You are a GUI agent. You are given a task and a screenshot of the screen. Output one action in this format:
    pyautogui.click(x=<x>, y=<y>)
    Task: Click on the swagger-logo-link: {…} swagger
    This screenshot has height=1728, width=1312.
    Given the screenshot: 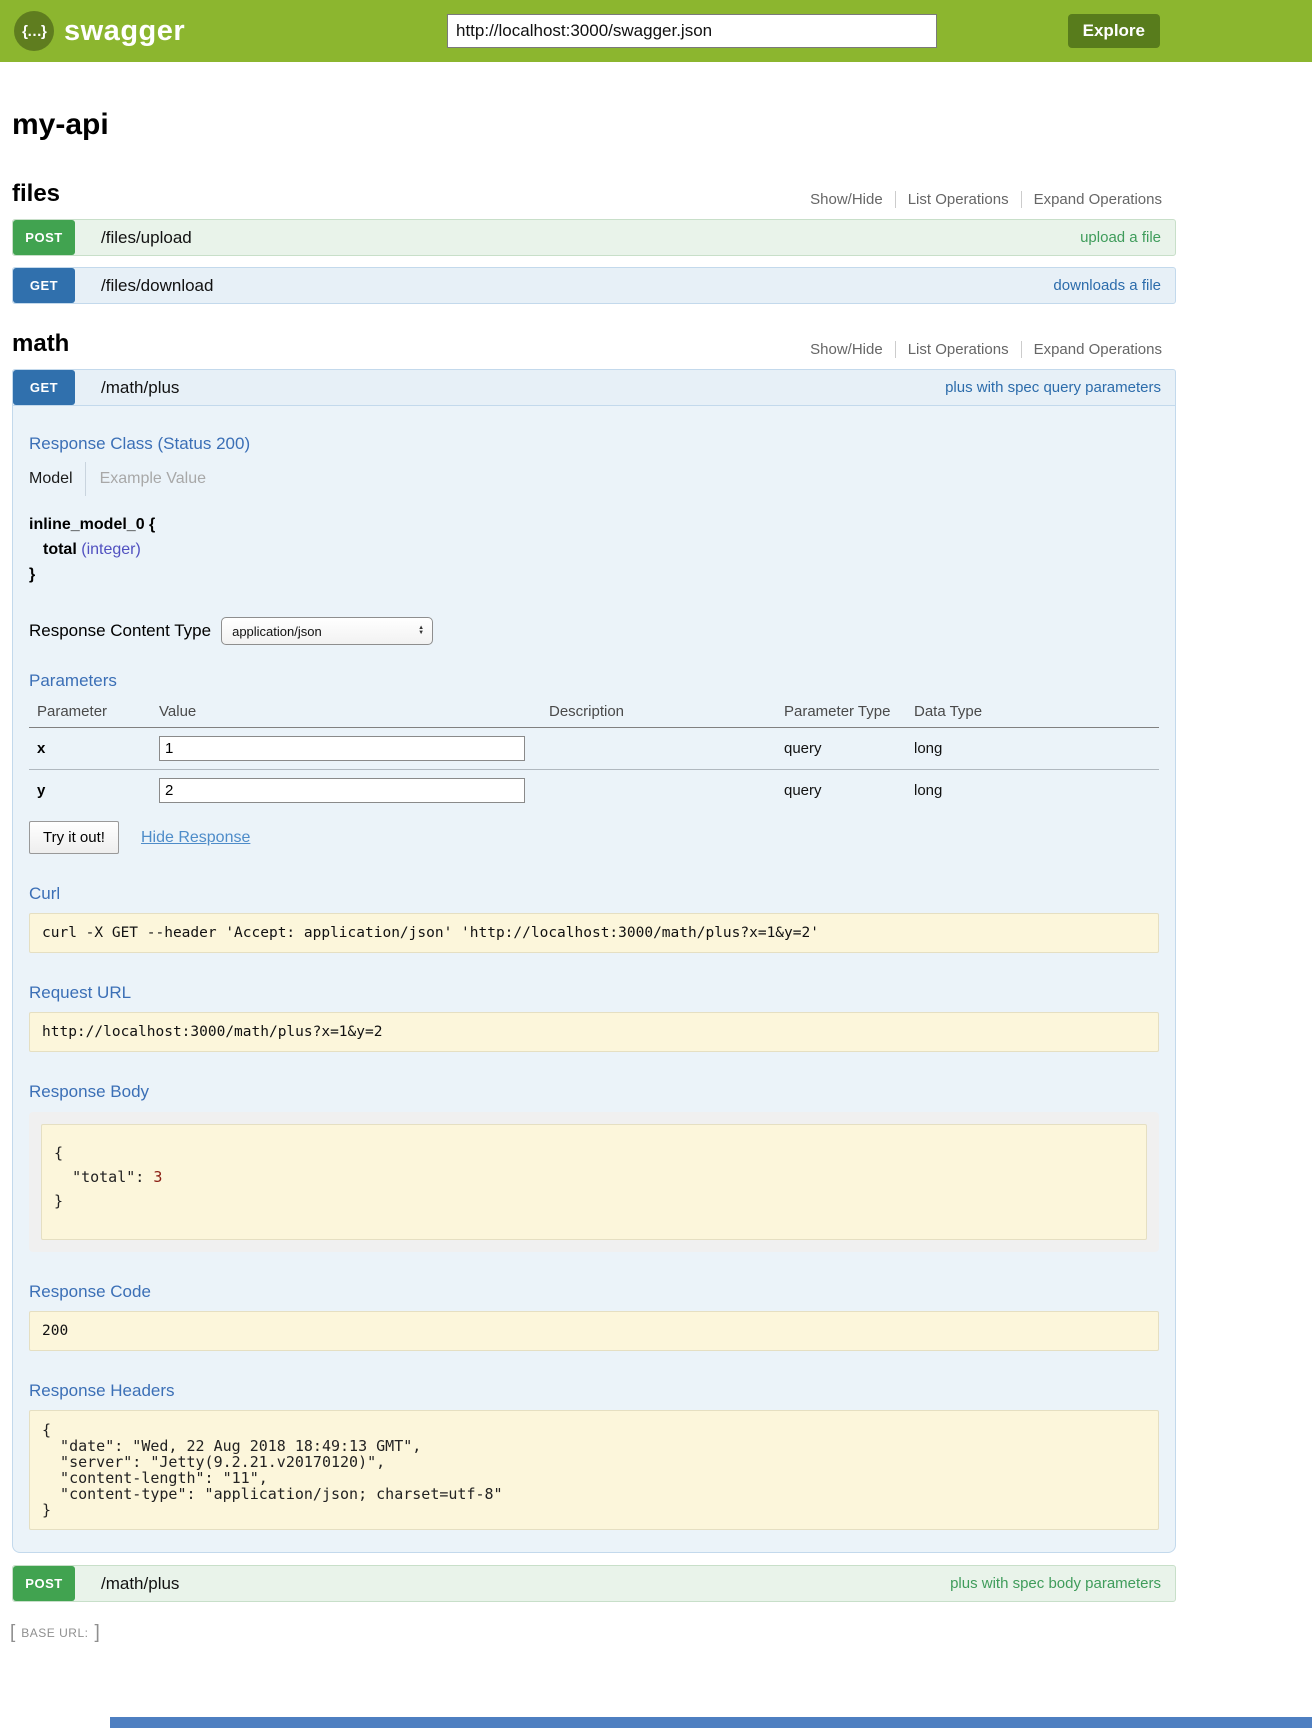 What is the action you would take?
    pyautogui.click(x=99, y=31)
    